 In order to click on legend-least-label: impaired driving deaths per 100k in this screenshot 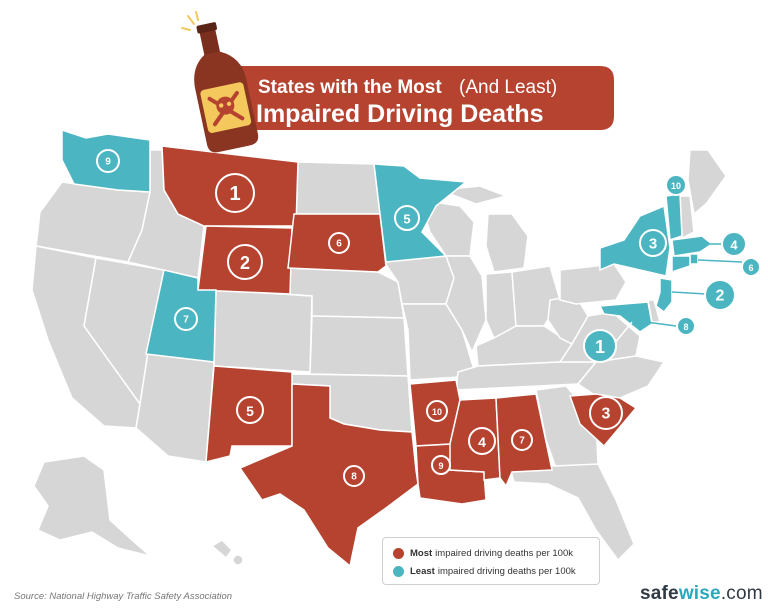, I will do `click(506, 571)`.